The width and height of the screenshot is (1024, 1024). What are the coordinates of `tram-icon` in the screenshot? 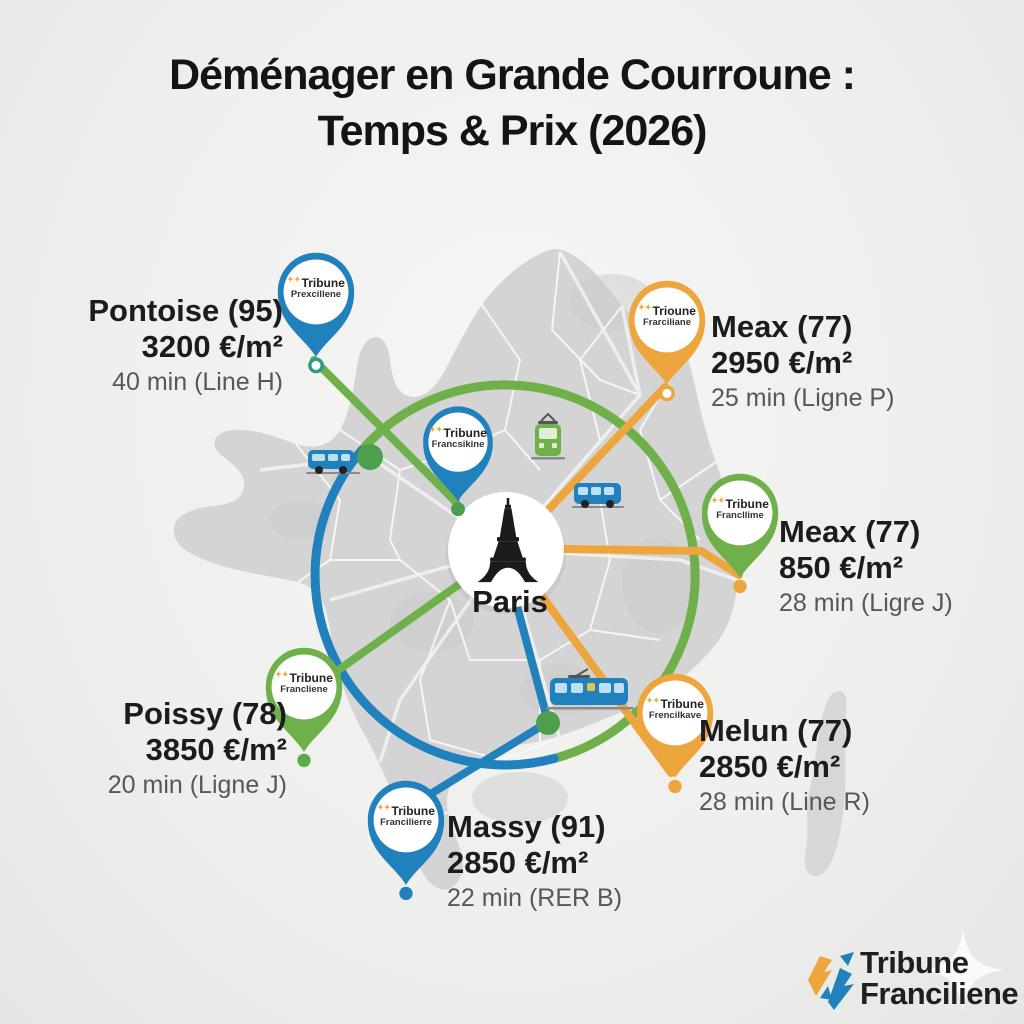 It's located at (548, 436).